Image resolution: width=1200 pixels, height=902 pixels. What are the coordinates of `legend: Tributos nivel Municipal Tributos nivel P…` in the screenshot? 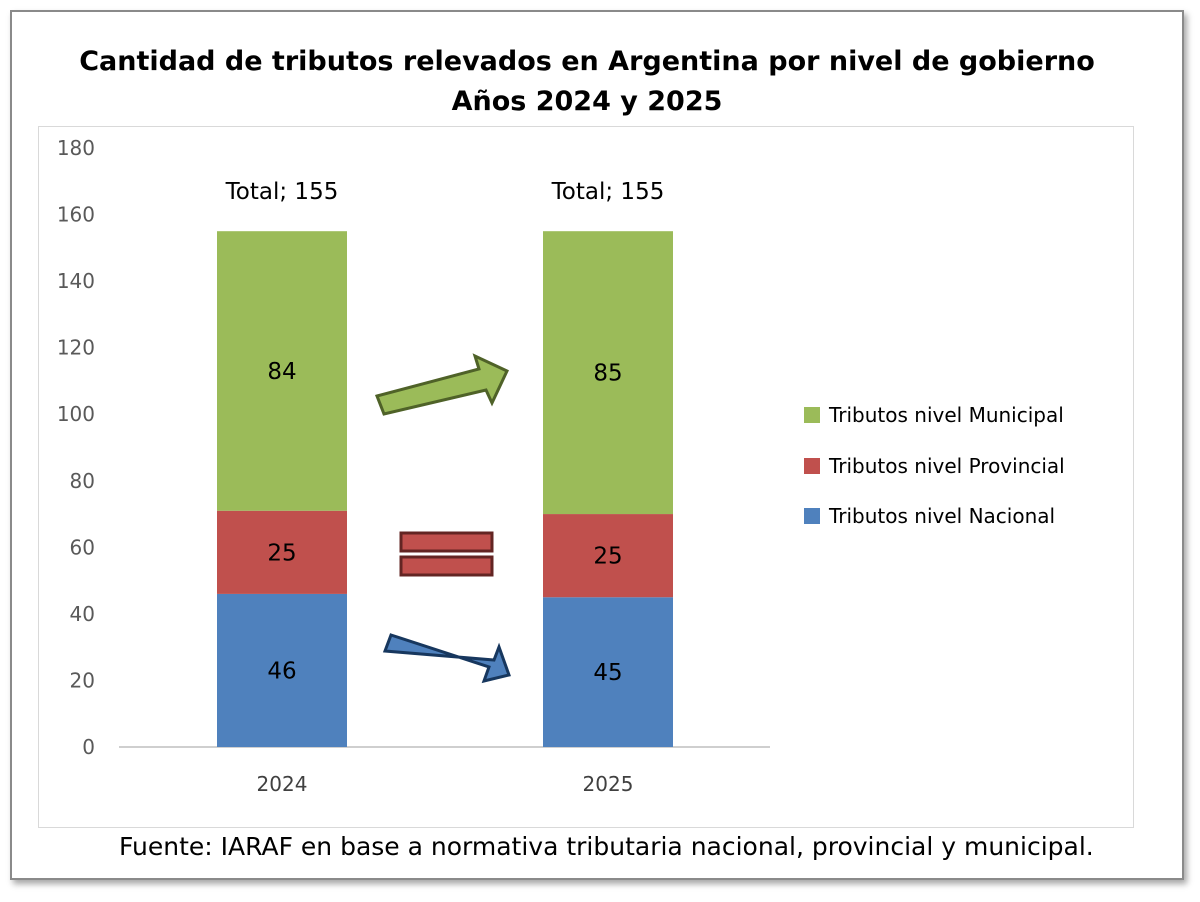 It's located at (934, 465).